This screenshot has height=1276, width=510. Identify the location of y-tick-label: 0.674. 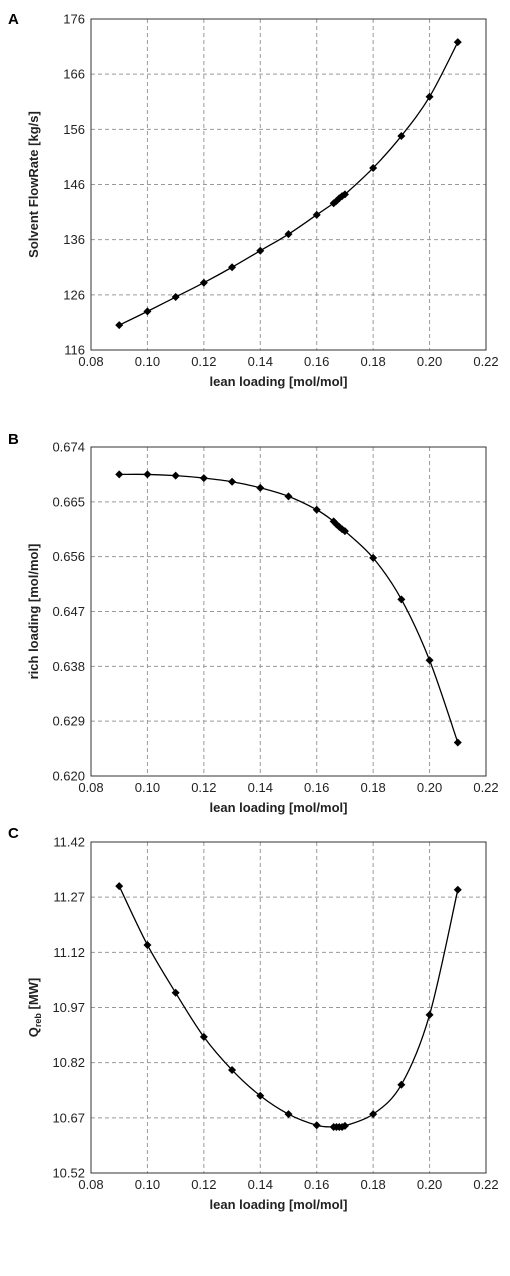
(68, 447).